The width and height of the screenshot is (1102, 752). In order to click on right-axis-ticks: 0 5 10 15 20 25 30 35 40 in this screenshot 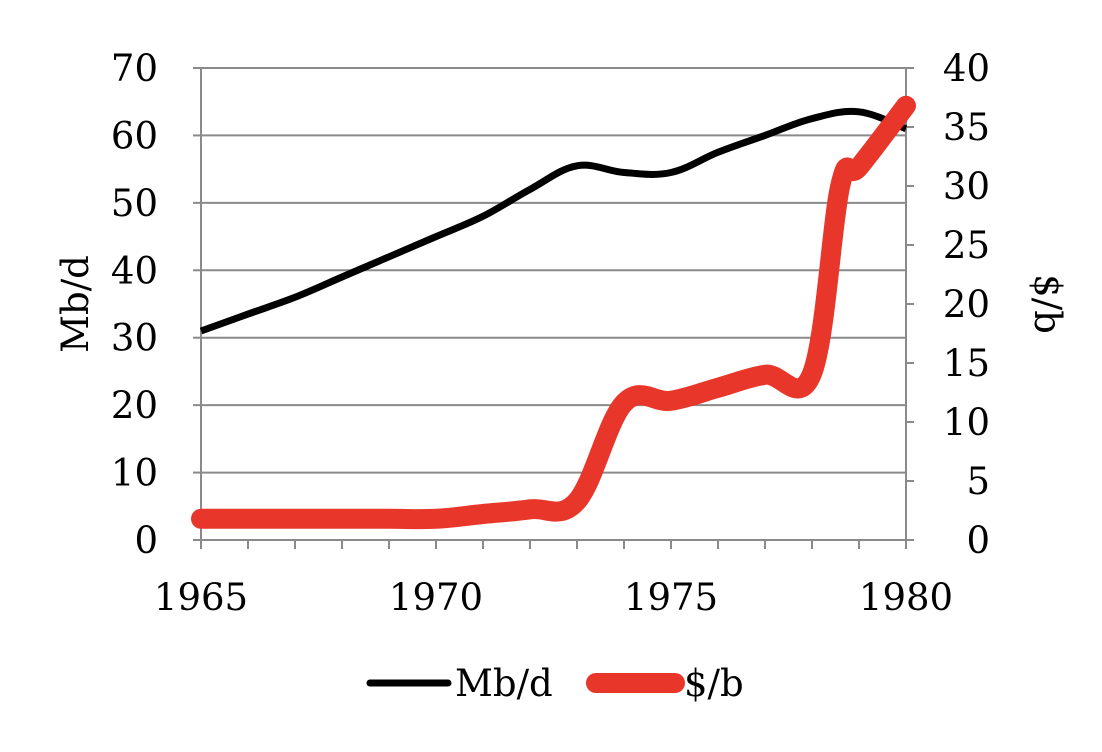, I will do `click(948, 304)`.